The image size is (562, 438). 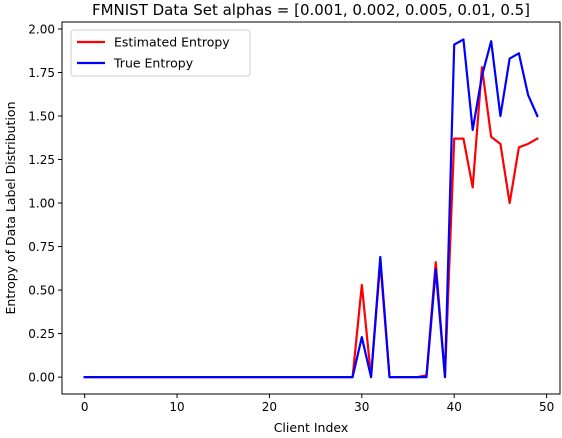 I want to click on x-tick-label: 50, so click(x=546, y=407).